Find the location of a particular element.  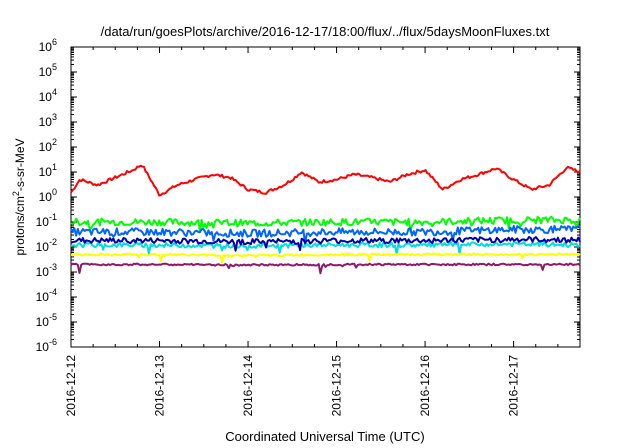

y-tick-label: 10⁻⁶ is located at coordinates (46, 345).